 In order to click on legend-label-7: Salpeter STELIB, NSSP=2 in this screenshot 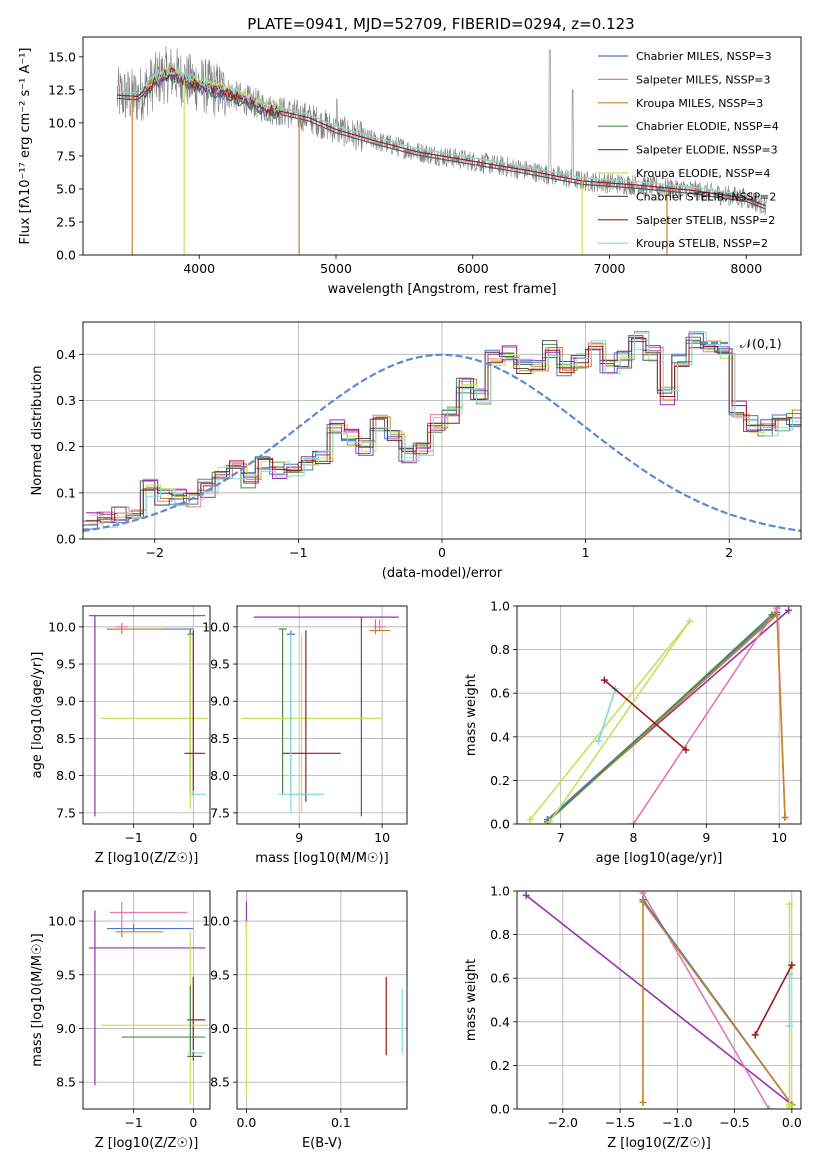, I will do `click(705, 220)`.